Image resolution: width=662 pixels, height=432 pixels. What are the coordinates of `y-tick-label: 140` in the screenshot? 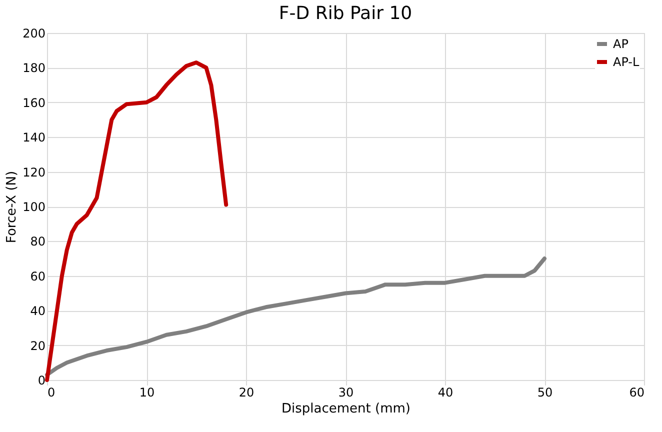 It's located at (34, 137).